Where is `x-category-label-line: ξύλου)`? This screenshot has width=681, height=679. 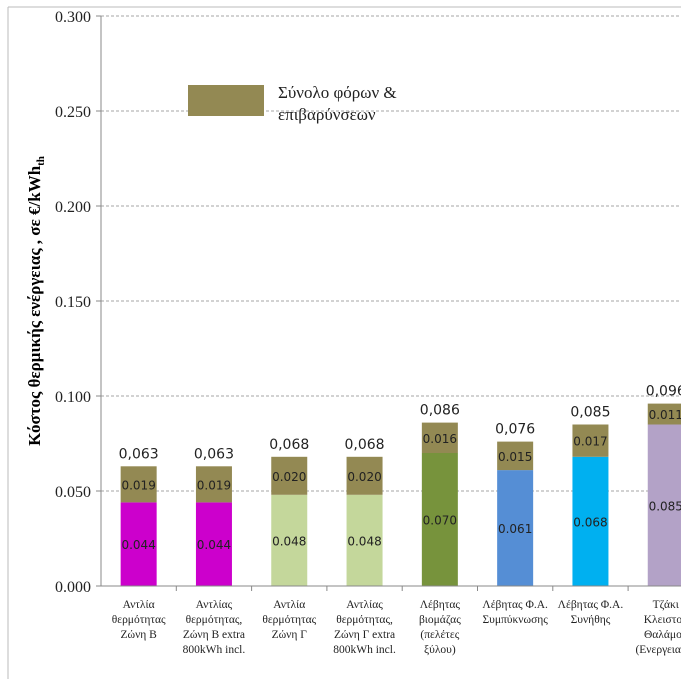 x-category-label-line: ξύλου) is located at coordinates (440, 650).